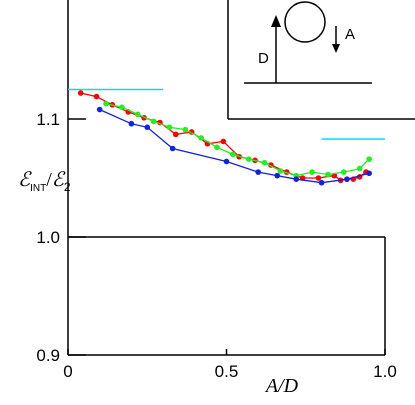 The width and height of the screenshot is (415, 405). What do you see at coordinates (48, 119) in the screenshot?
I see `y-tick-label: 1.1` at bounding box center [48, 119].